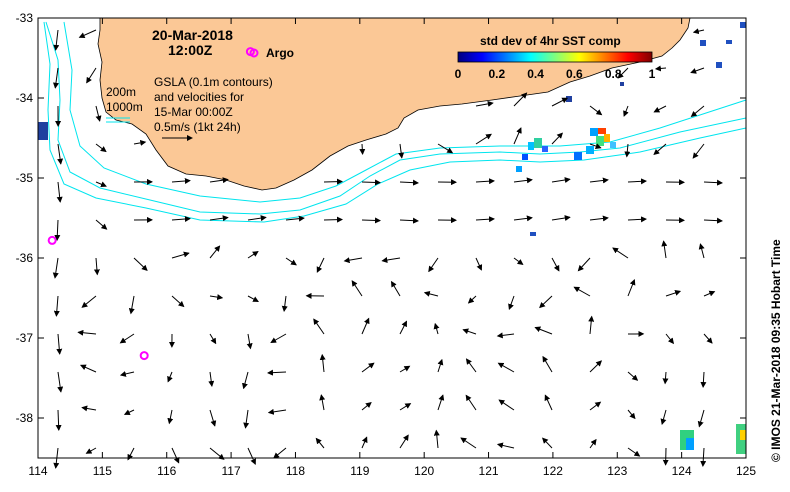 The image size is (790, 492). Describe the element at coordinates (25, 338) in the screenshot. I see `y-tick-label: -37` at that location.